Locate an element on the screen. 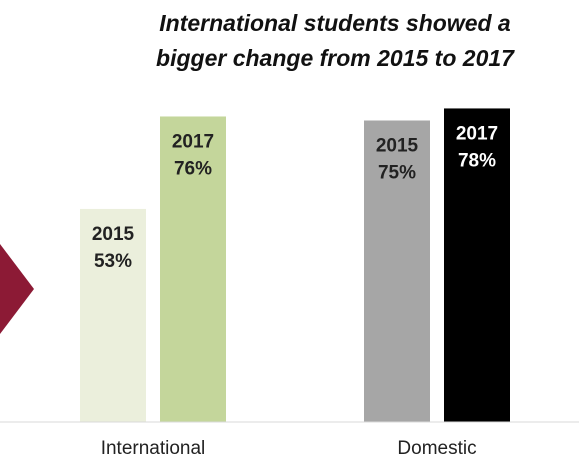 The image size is (579, 456). category-label-international: International is located at coordinates (153, 447).